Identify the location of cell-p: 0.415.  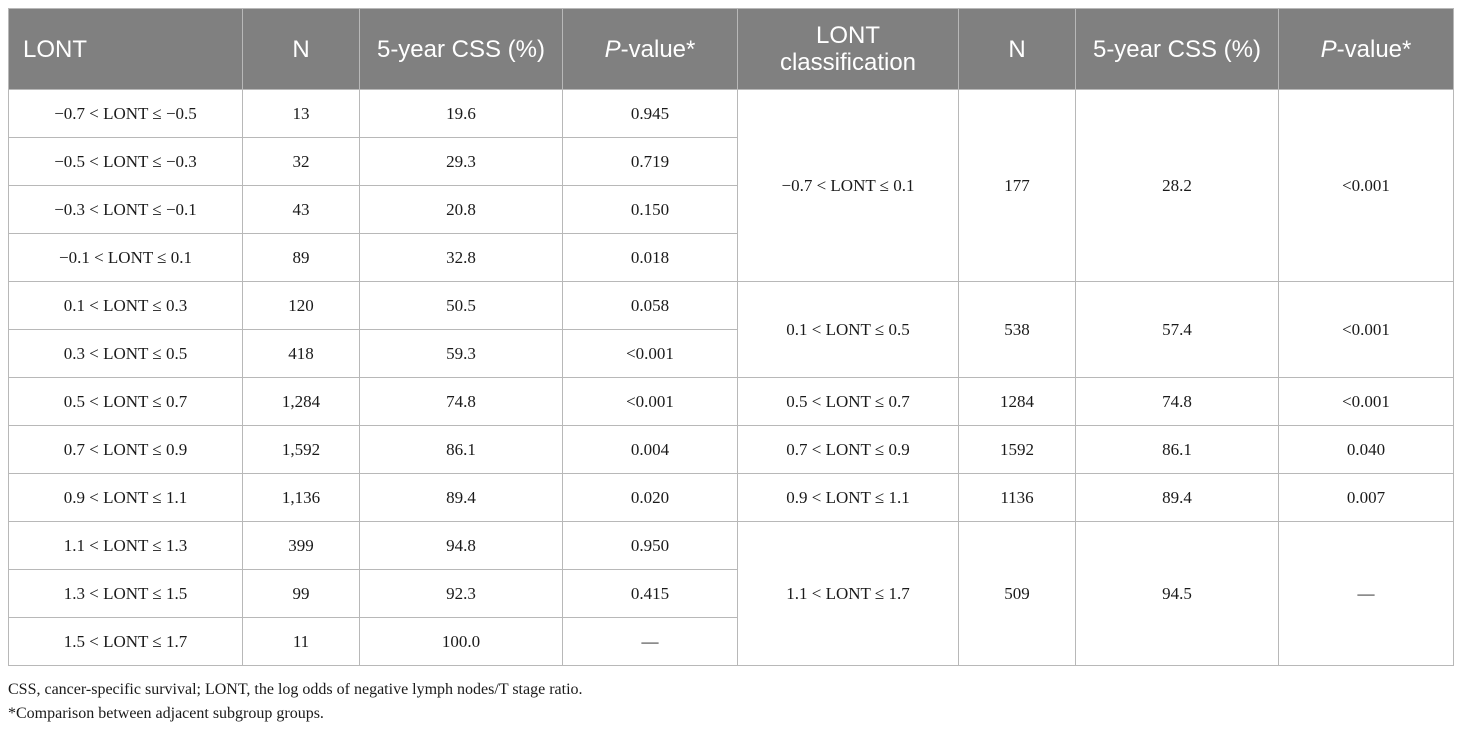
(650, 593).